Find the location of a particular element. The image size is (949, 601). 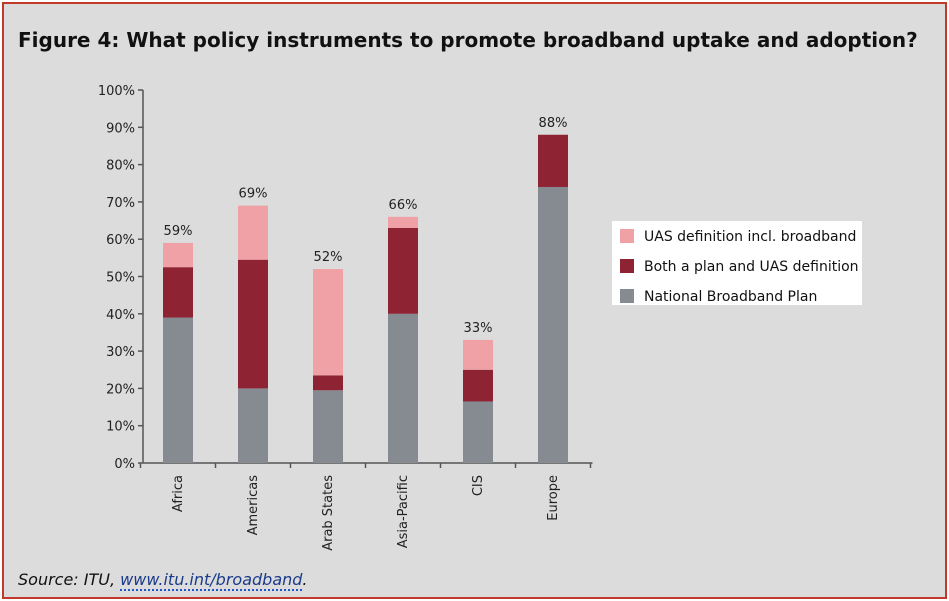

bar-total-label: 88% is located at coordinates (553, 123).